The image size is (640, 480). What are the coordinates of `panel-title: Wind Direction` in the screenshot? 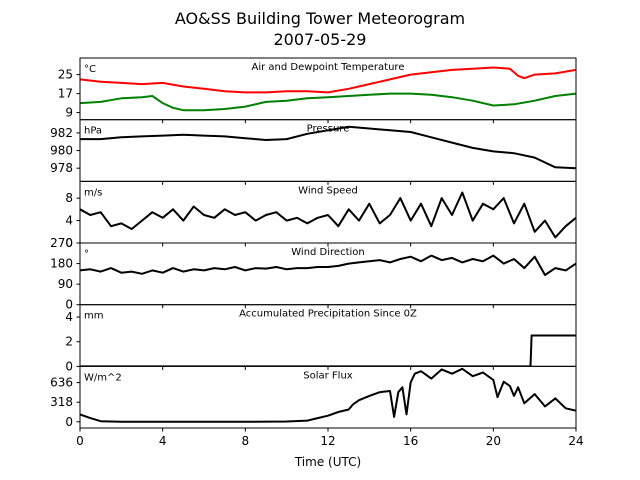 It's located at (328, 252).